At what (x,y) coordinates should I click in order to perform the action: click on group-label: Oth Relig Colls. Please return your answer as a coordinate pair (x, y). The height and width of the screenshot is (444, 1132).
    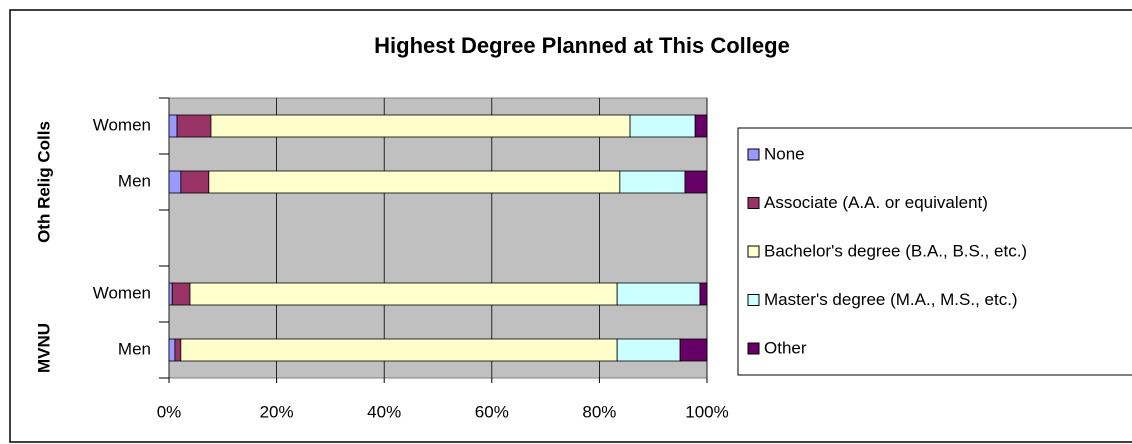
    Looking at the image, I should click on (43, 182).